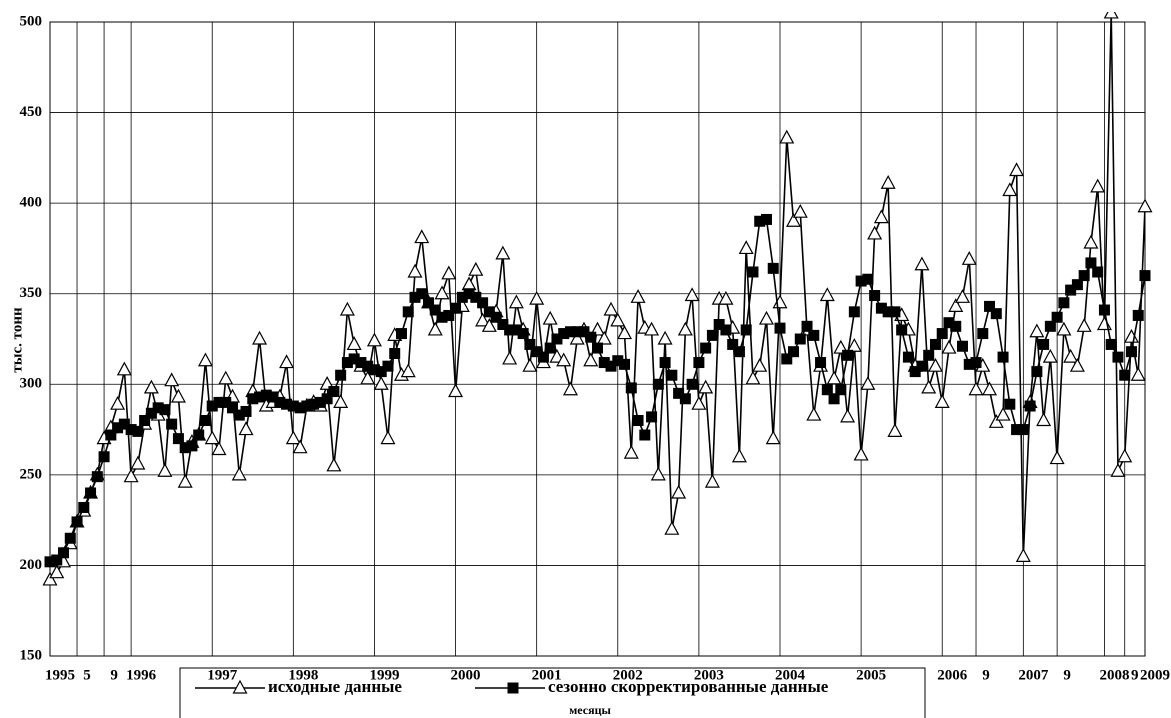  I want to click on x-tick-label: 1998, so click(303, 675).